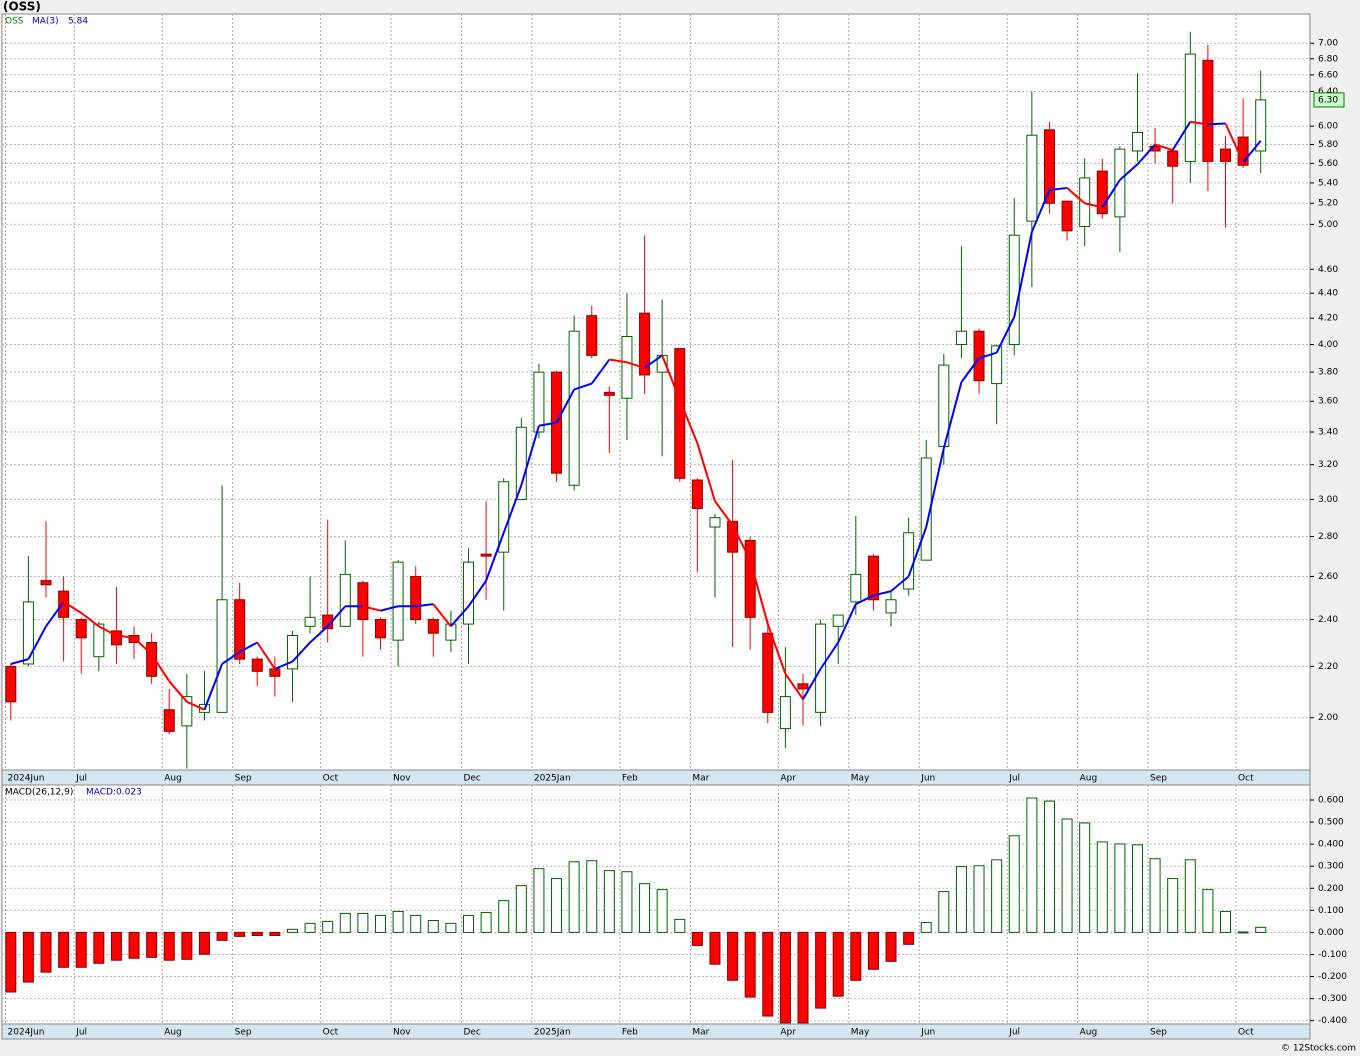  Describe the element at coordinates (1328, 204) in the screenshot. I see `y-tick-label: 5.20` at that location.